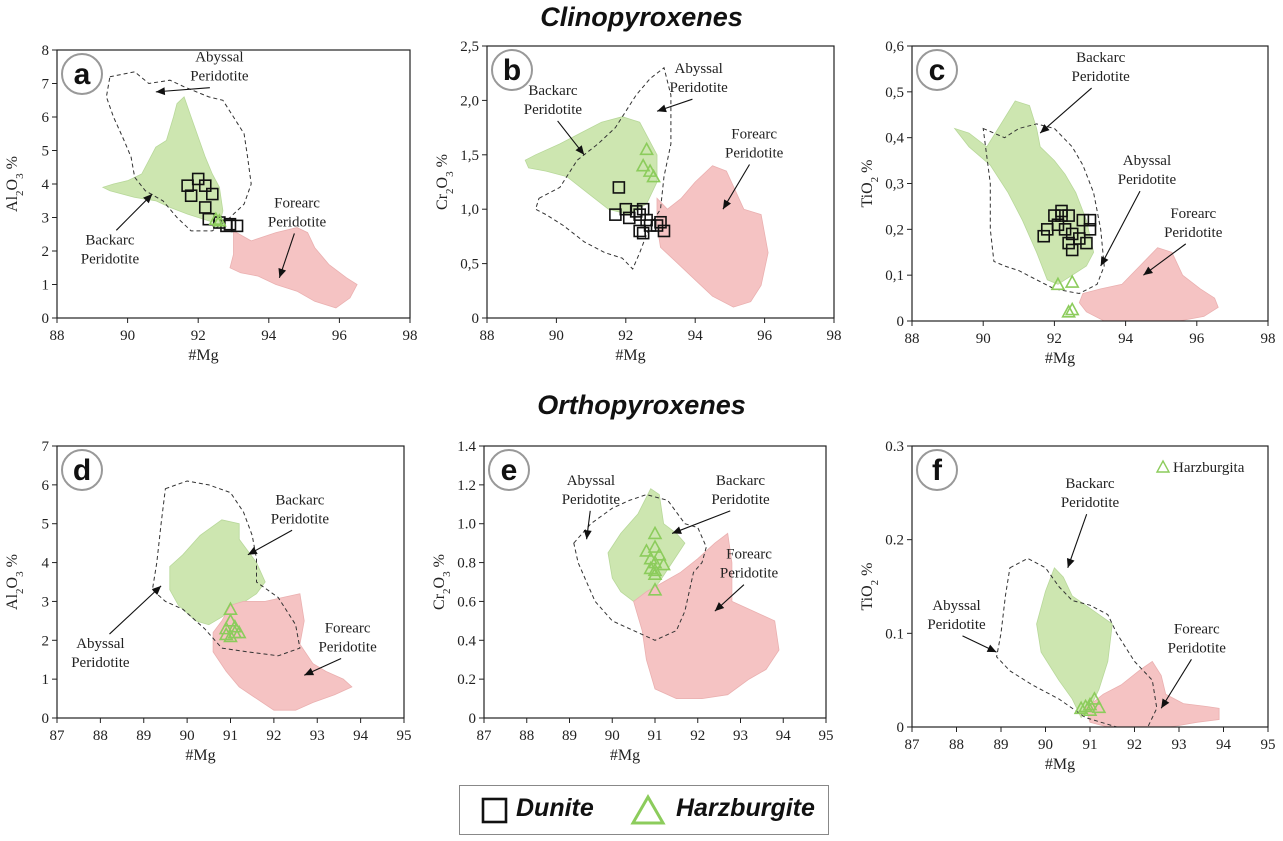  I want to click on orthopyroxenes-title: Orthopyroxenes, so click(641, 405).